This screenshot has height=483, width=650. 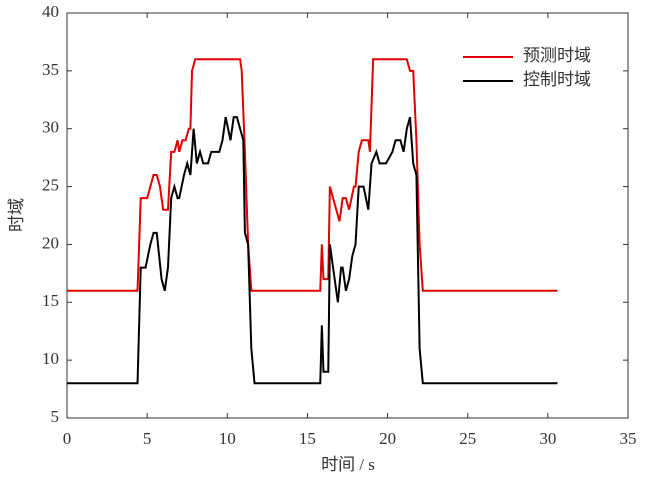 What do you see at coordinates (557, 79) in the screenshot?
I see `legend-label: 控制时域` at bounding box center [557, 79].